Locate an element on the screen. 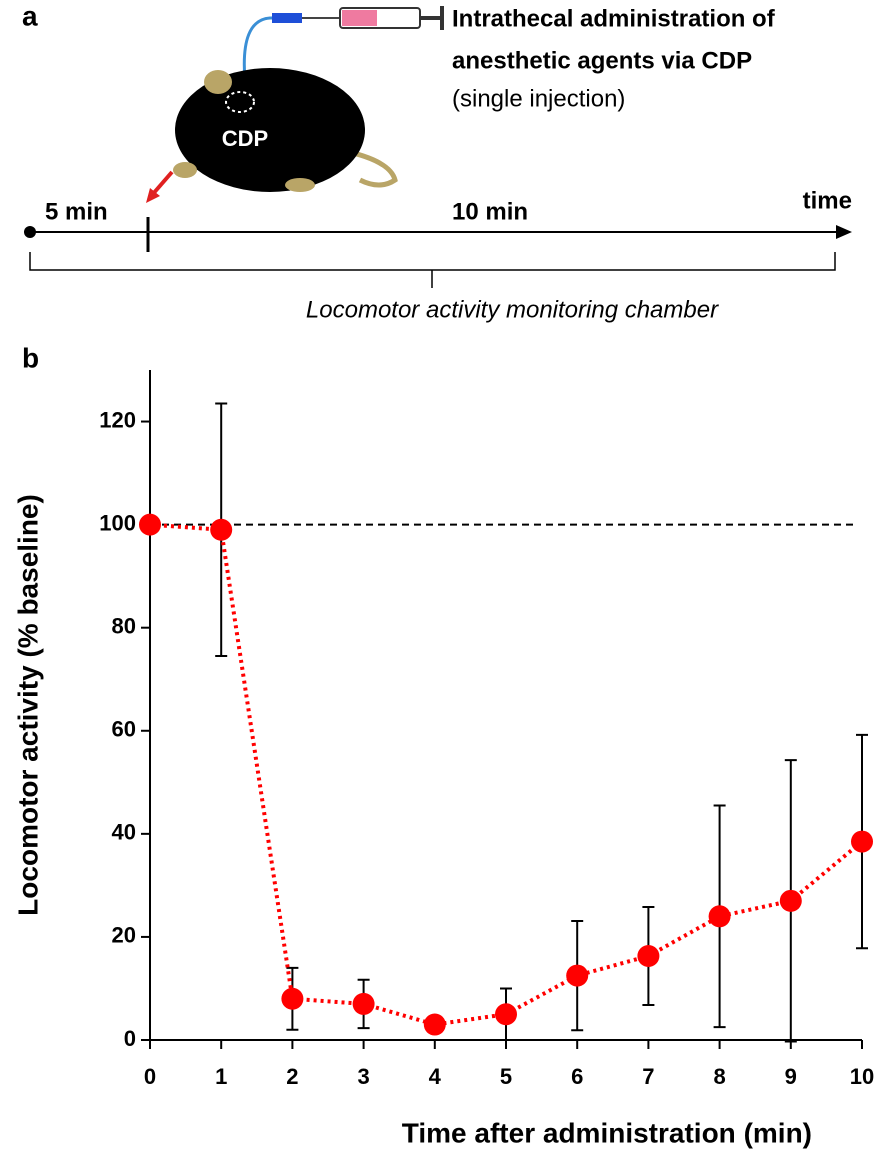 This screenshot has width=896, height=1160. x-tick-label: 0 is located at coordinates (150, 1076).